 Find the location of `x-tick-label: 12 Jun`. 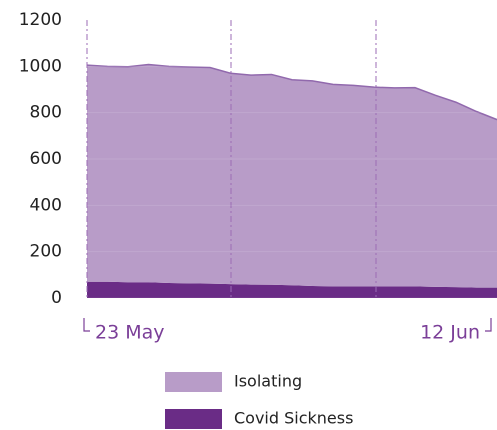

x-tick-label: 12 Jun is located at coordinates (450, 333).